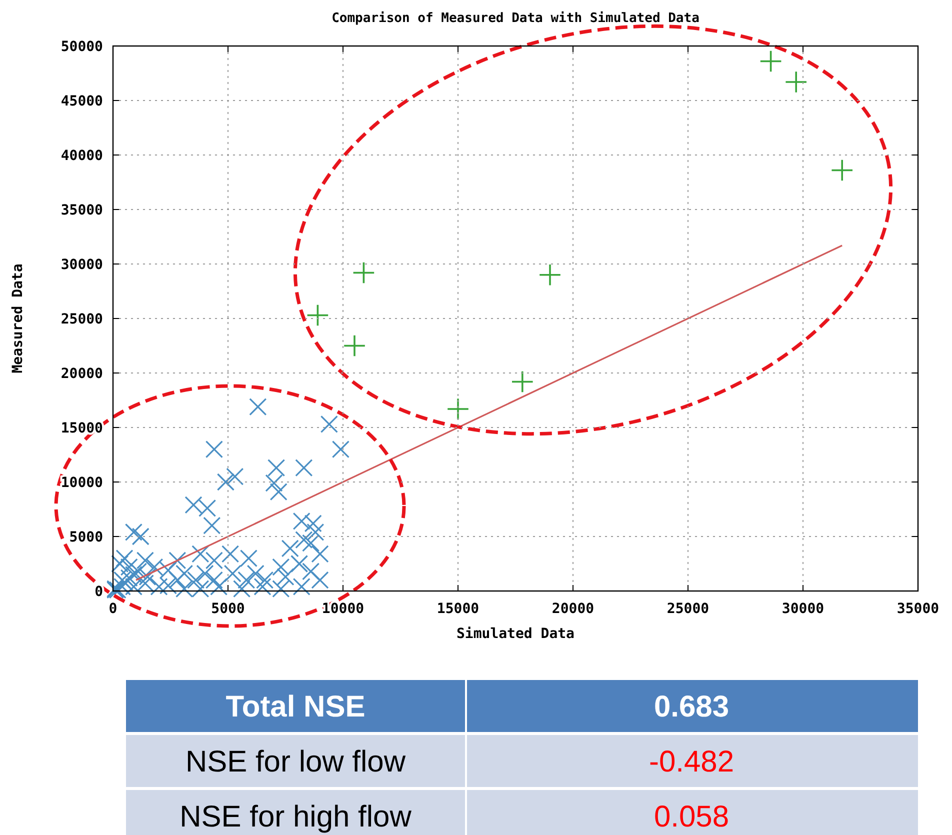  Describe the element at coordinates (692, 817) in the screenshot. I see `text: 0.058` at that location.